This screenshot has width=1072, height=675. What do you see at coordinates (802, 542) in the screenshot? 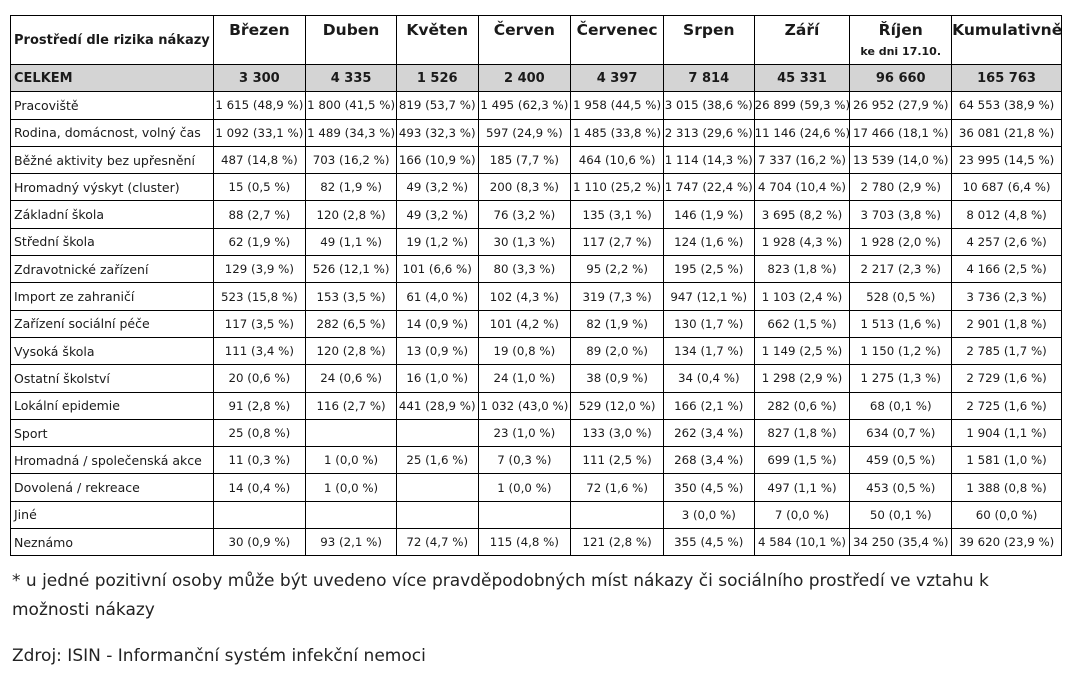
I see `table-cell: 4 584 (10,1 %)` at bounding box center [802, 542].